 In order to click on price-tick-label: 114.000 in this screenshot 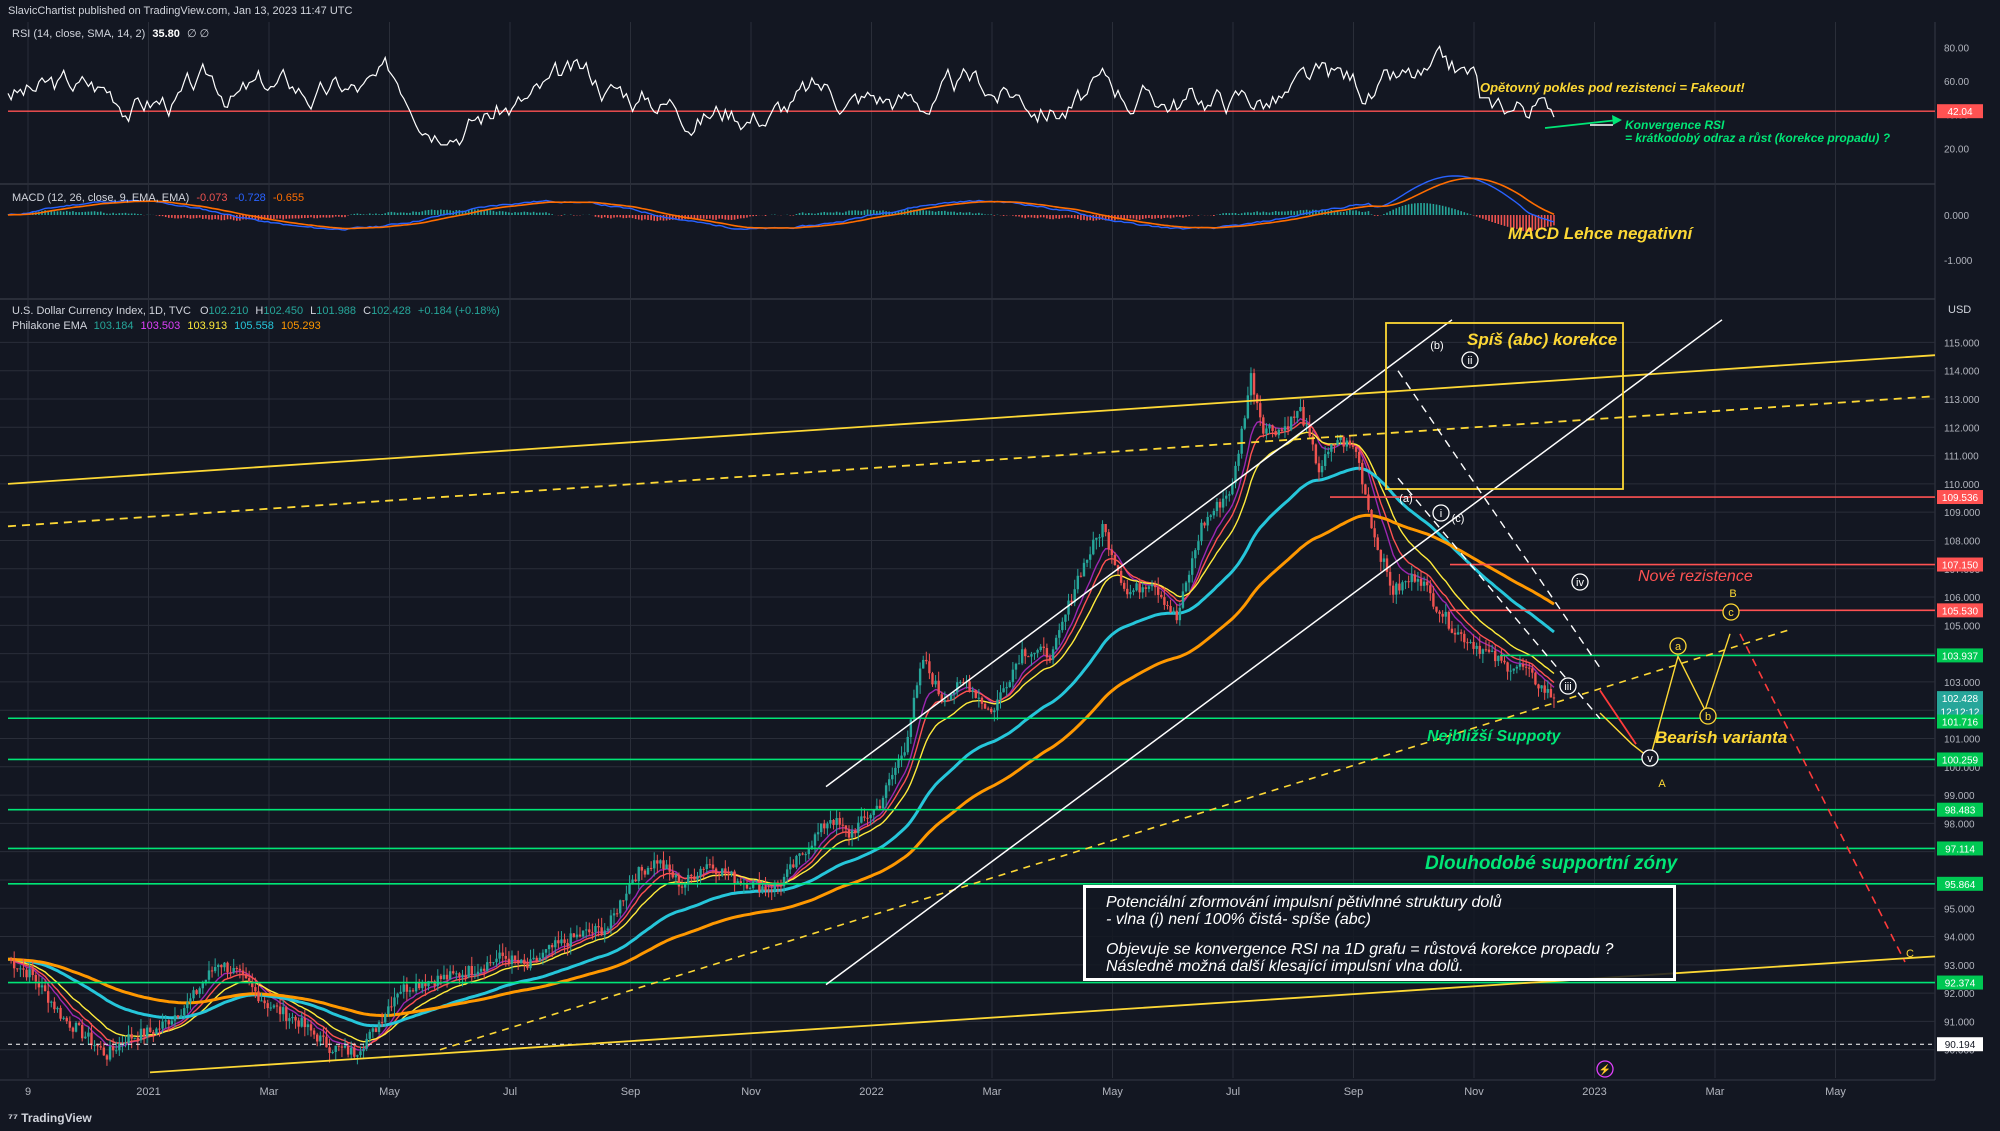, I will do `click(1962, 372)`.